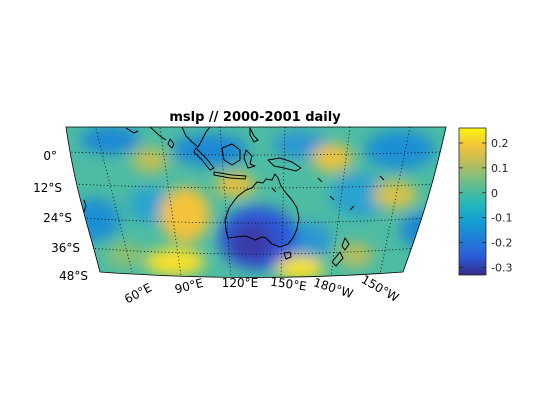 Image resolution: width=560 pixels, height=420 pixels. I want to click on colorbar-tick-label: -0.1, so click(501, 218).